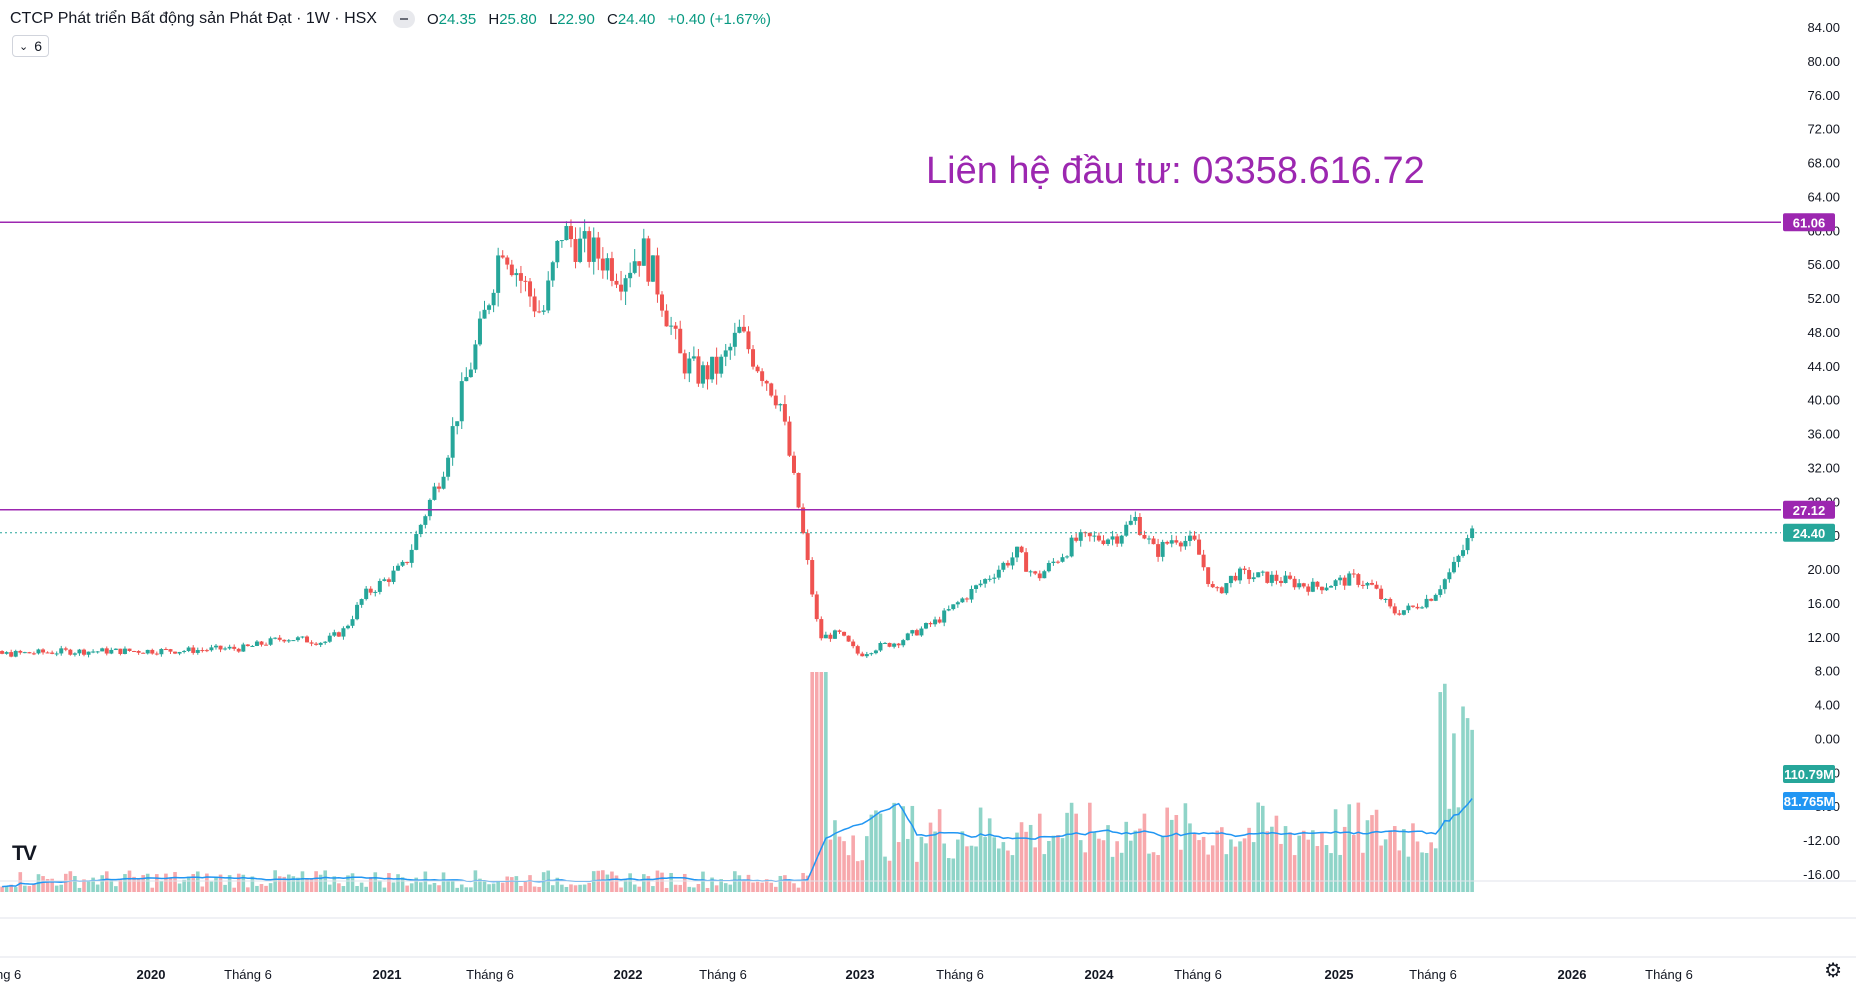 The width and height of the screenshot is (1856, 991). Describe the element at coordinates (432, 19) in the screenshot. I see `open-key: O` at that location.